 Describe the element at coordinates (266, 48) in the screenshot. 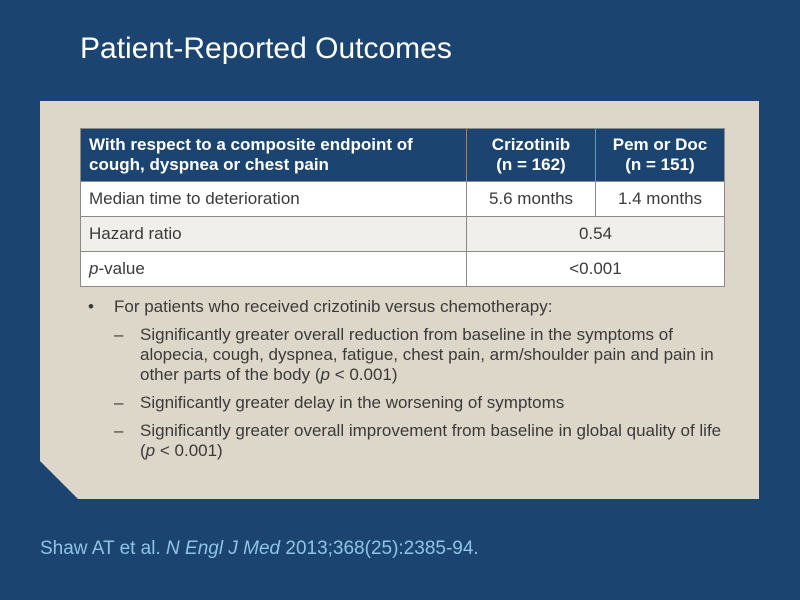

I see `slide-title: Patient-Reported Outcomes` at that location.